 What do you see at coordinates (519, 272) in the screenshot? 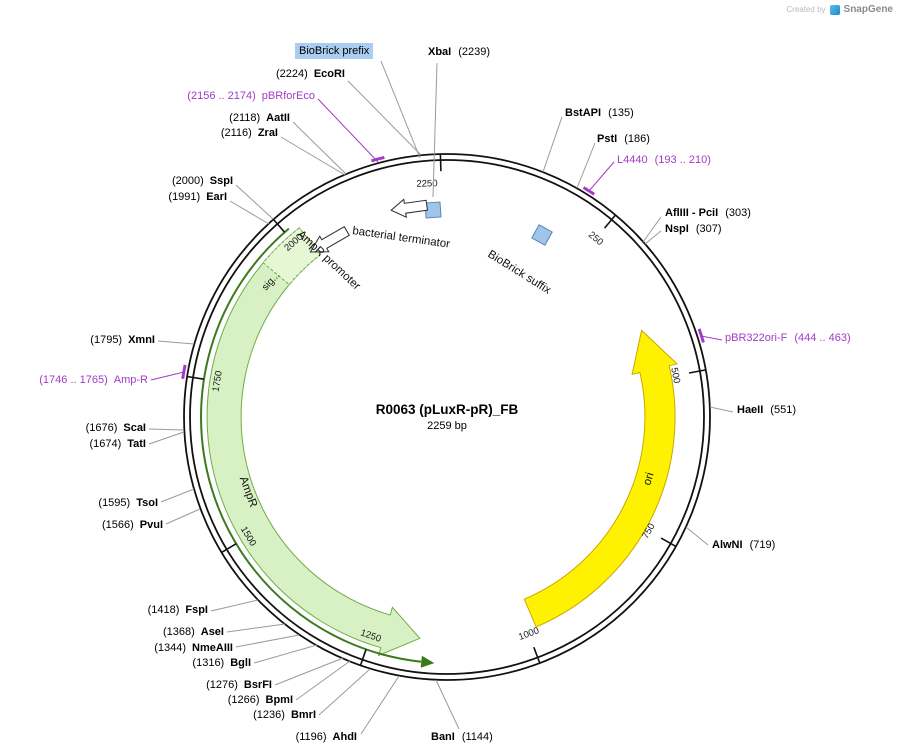
I see `feature-label-biobrick-suffix: BioBrick suffix` at bounding box center [519, 272].